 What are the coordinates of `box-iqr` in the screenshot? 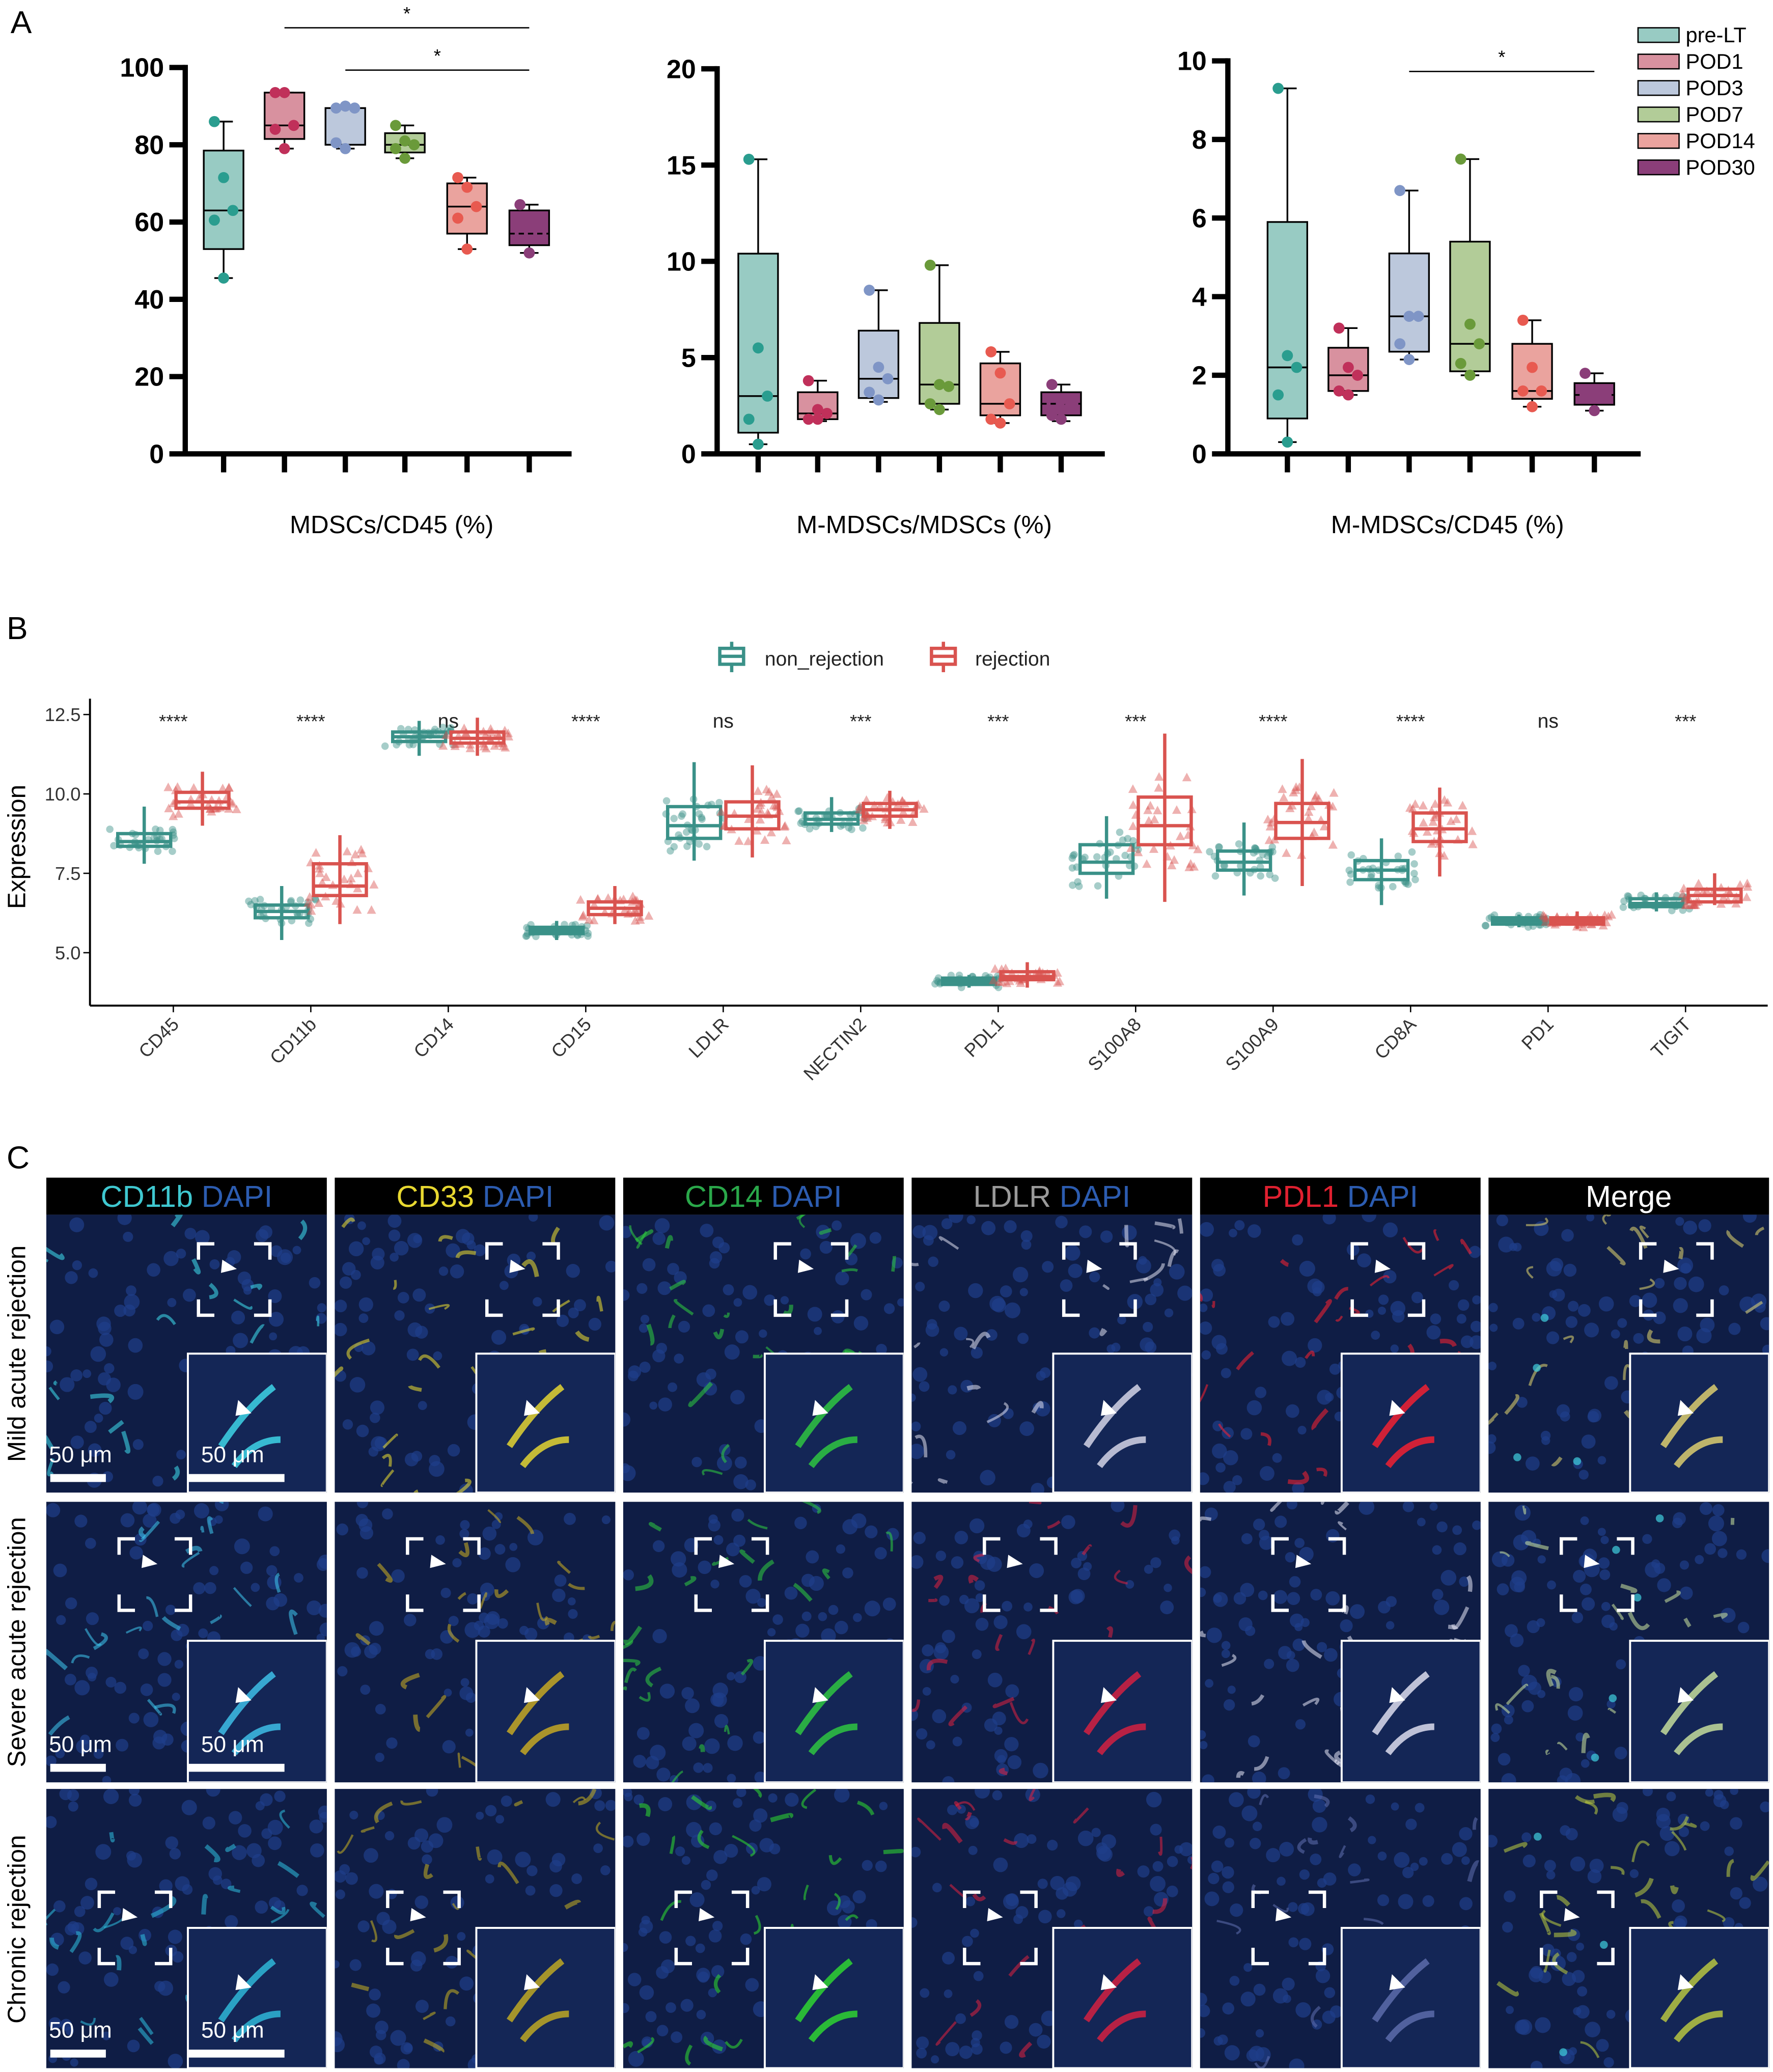 It's located at (345, 127).